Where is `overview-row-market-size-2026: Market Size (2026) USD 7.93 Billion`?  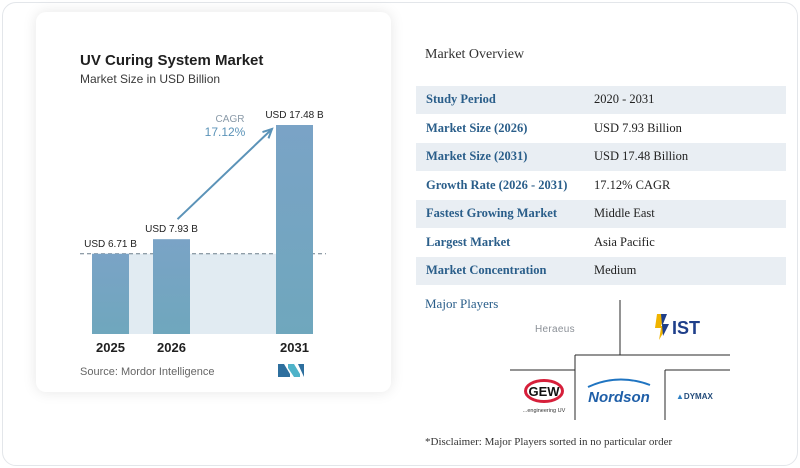
overview-row-market-size-2026: Market Size (2026) USD 7.93 Billion is located at coordinates (601, 128).